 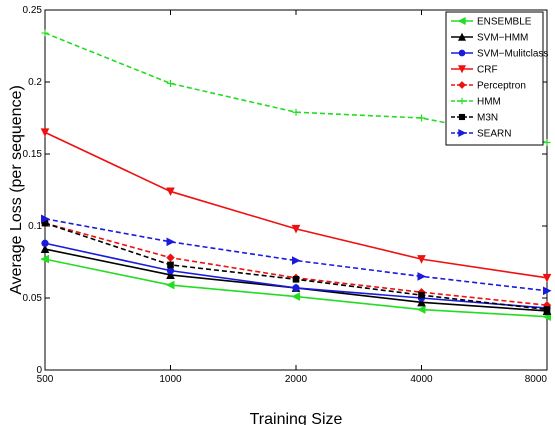 What do you see at coordinates (33, 154) in the screenshot?
I see `y-tick-label: 0.15` at bounding box center [33, 154].